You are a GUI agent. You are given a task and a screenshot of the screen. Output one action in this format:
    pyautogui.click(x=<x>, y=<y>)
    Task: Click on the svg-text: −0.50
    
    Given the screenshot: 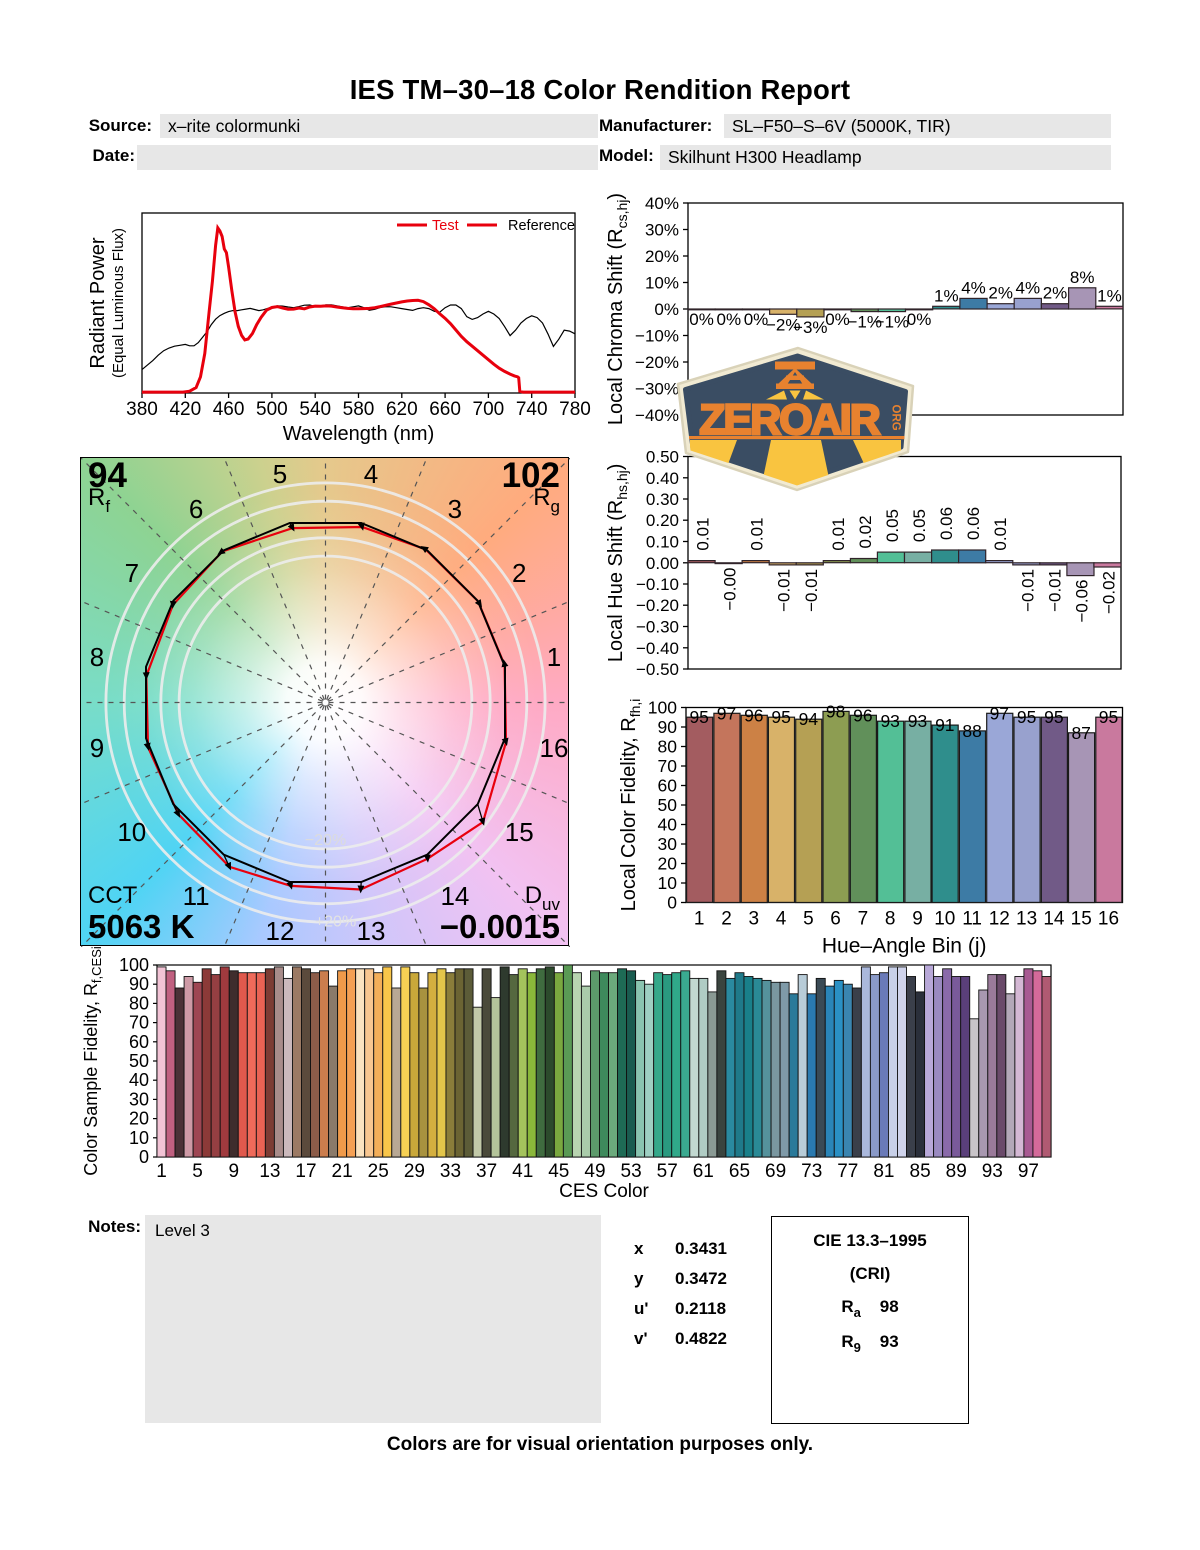 What is the action you would take?
    pyautogui.click(x=657, y=669)
    